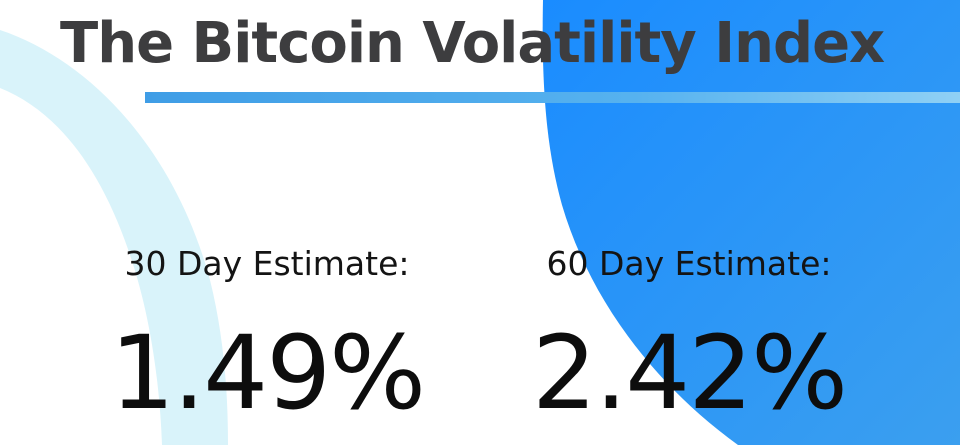  Describe the element at coordinates (472, 43) in the screenshot. I see `page-title: The Bitcoin Volatility Index` at that location.